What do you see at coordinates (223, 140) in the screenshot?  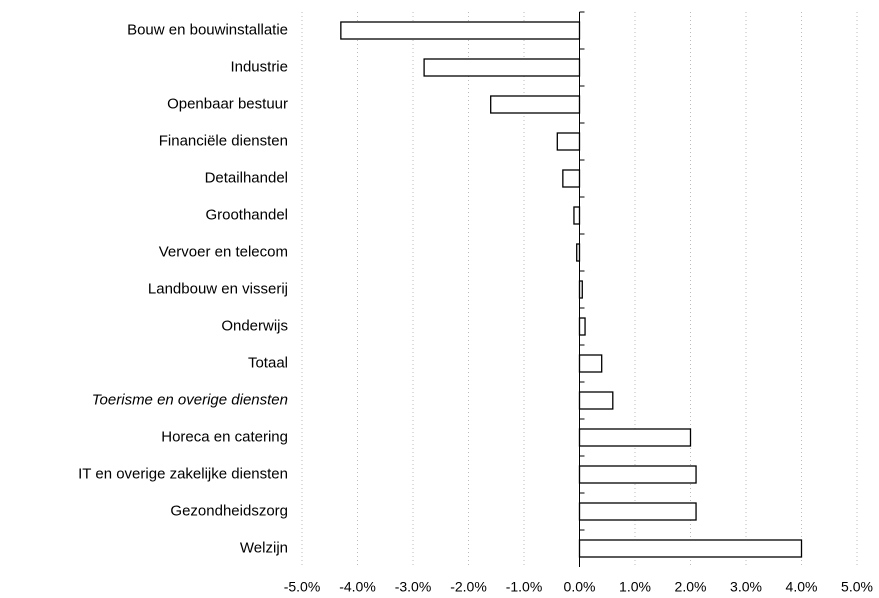 I see `y-tick-label: Financiële diensten` at bounding box center [223, 140].